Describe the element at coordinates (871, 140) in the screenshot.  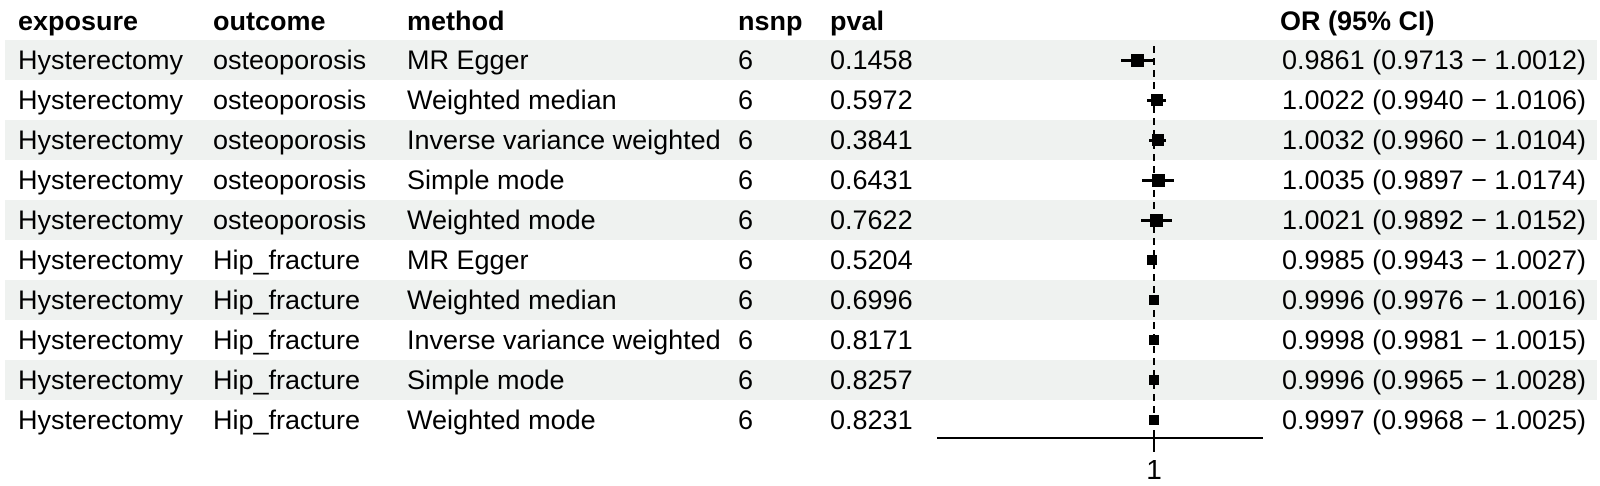
I see `cell-pval: 0.3841` at that location.